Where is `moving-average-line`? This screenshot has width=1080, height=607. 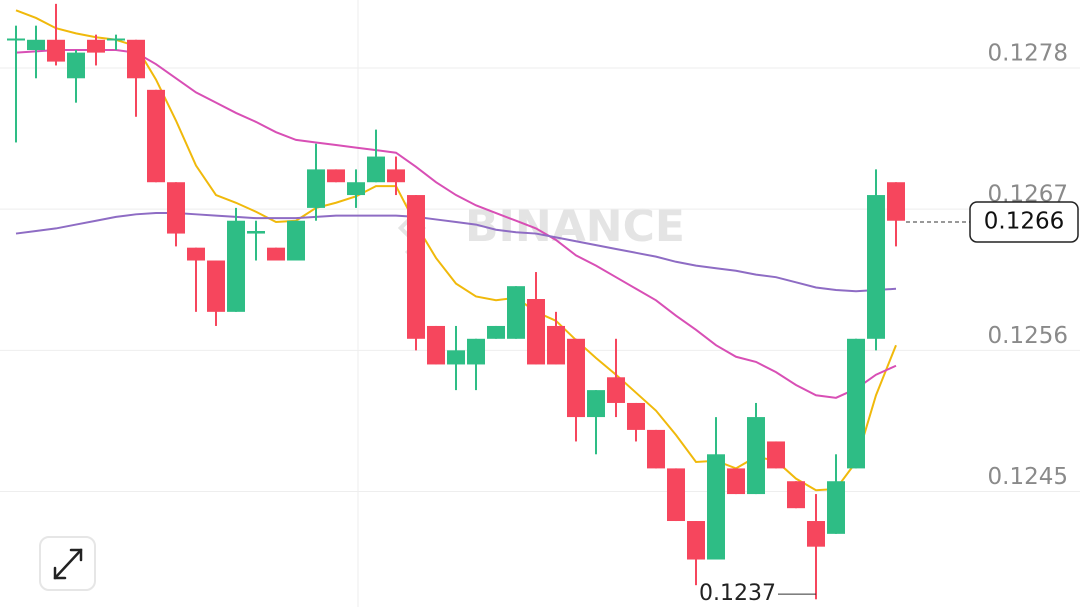
moving-average-line is located at coordinates (456, 252).